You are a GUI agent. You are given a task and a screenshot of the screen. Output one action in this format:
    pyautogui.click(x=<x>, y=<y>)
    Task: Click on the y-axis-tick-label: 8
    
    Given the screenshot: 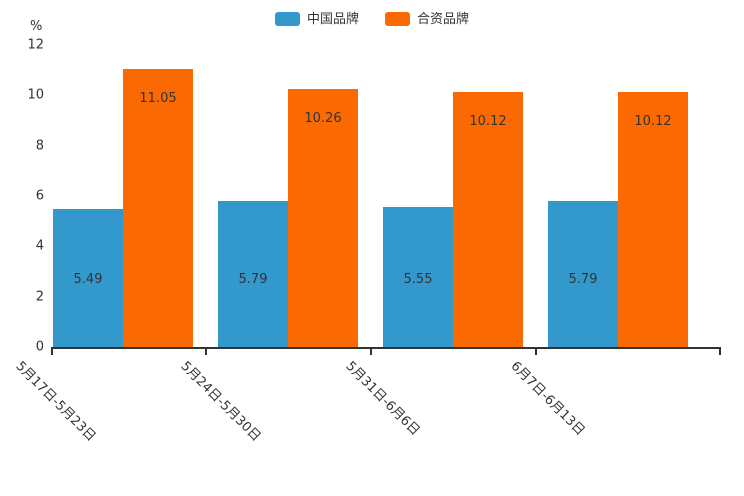 What is the action you would take?
    pyautogui.click(x=39, y=146)
    